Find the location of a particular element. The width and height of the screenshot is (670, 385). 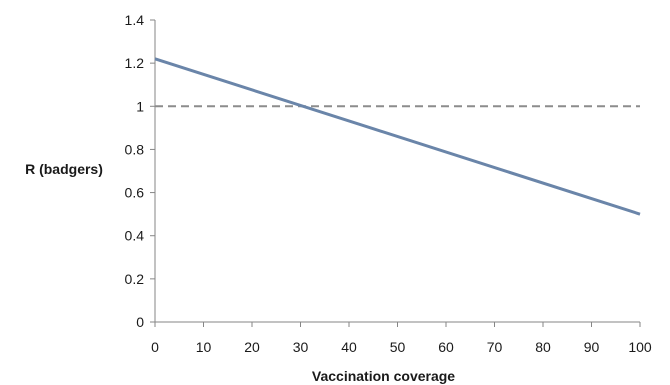

x-axis-title: Vaccination coverage is located at coordinates (383, 376).